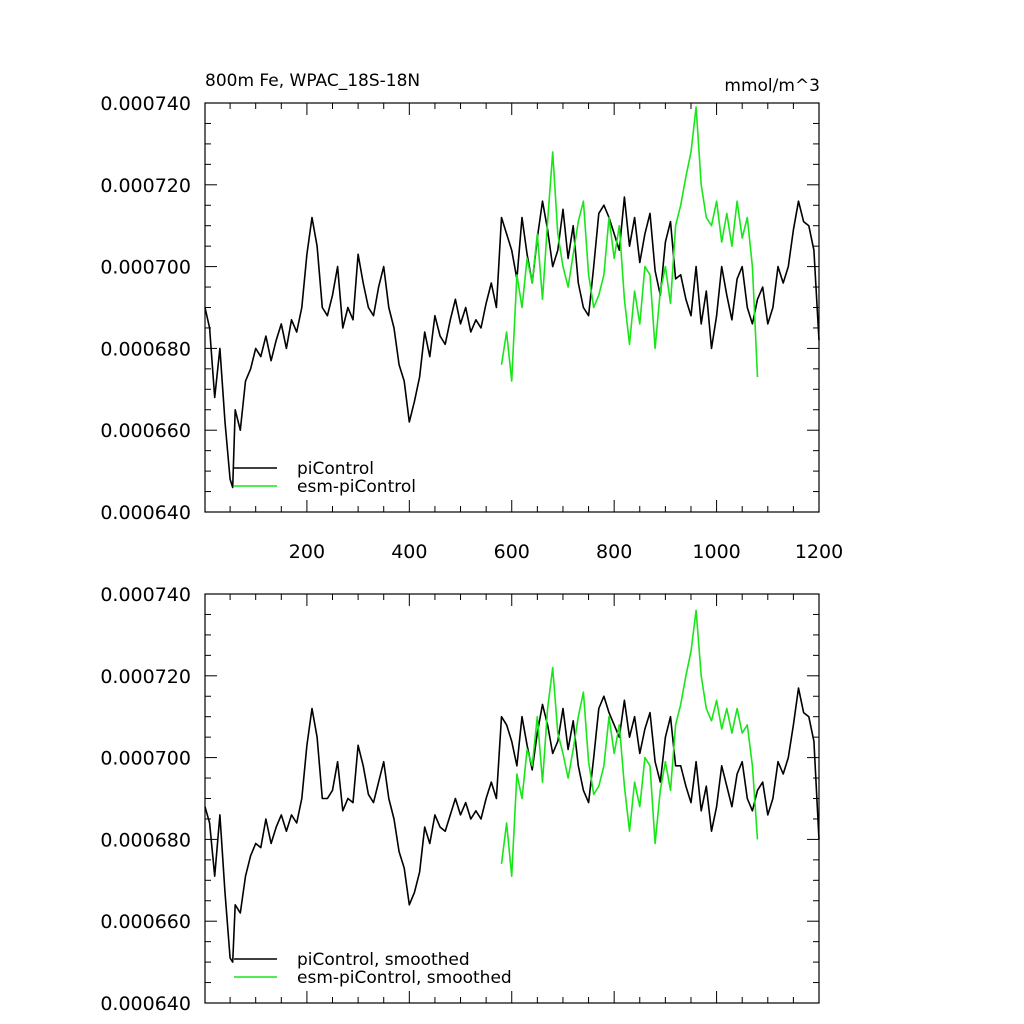  Describe the element at coordinates (335, 469) in the screenshot. I see `legend-label-0-0: piControl` at that location.